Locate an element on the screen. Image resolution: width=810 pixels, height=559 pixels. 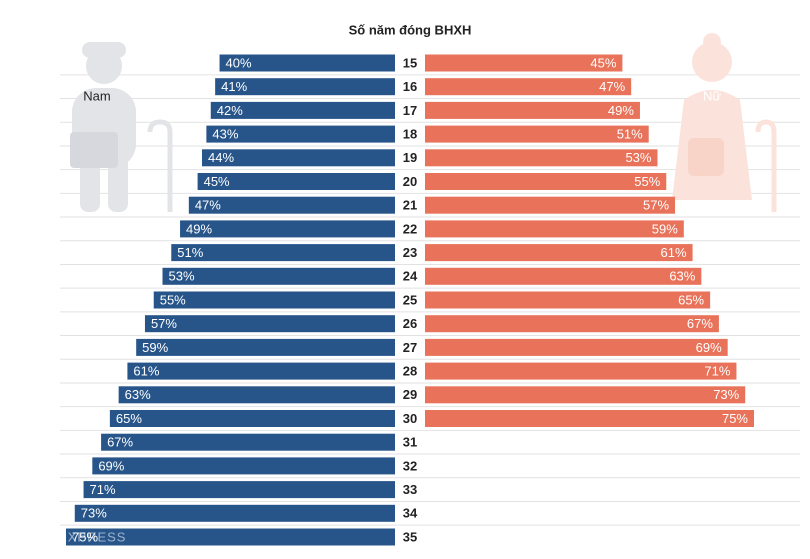
category-label: 19 is located at coordinates (410, 157).